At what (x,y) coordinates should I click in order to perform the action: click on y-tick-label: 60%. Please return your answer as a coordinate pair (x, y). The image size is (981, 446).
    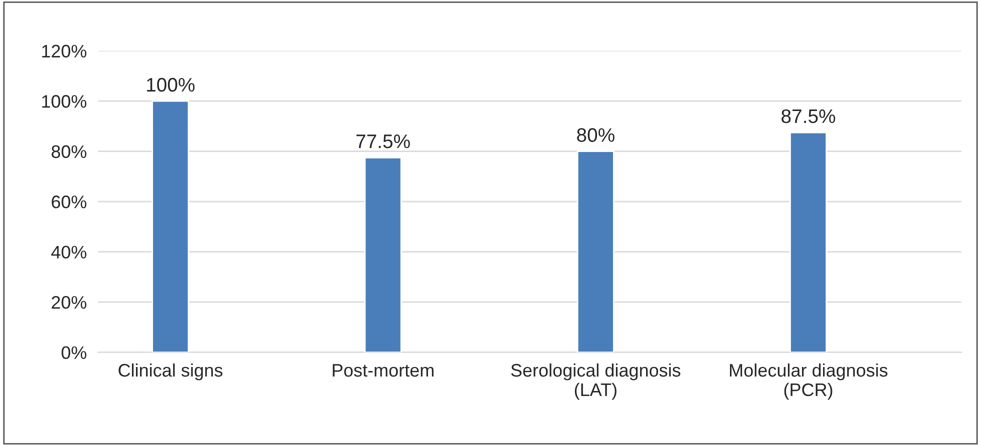
    Looking at the image, I should click on (69, 202).